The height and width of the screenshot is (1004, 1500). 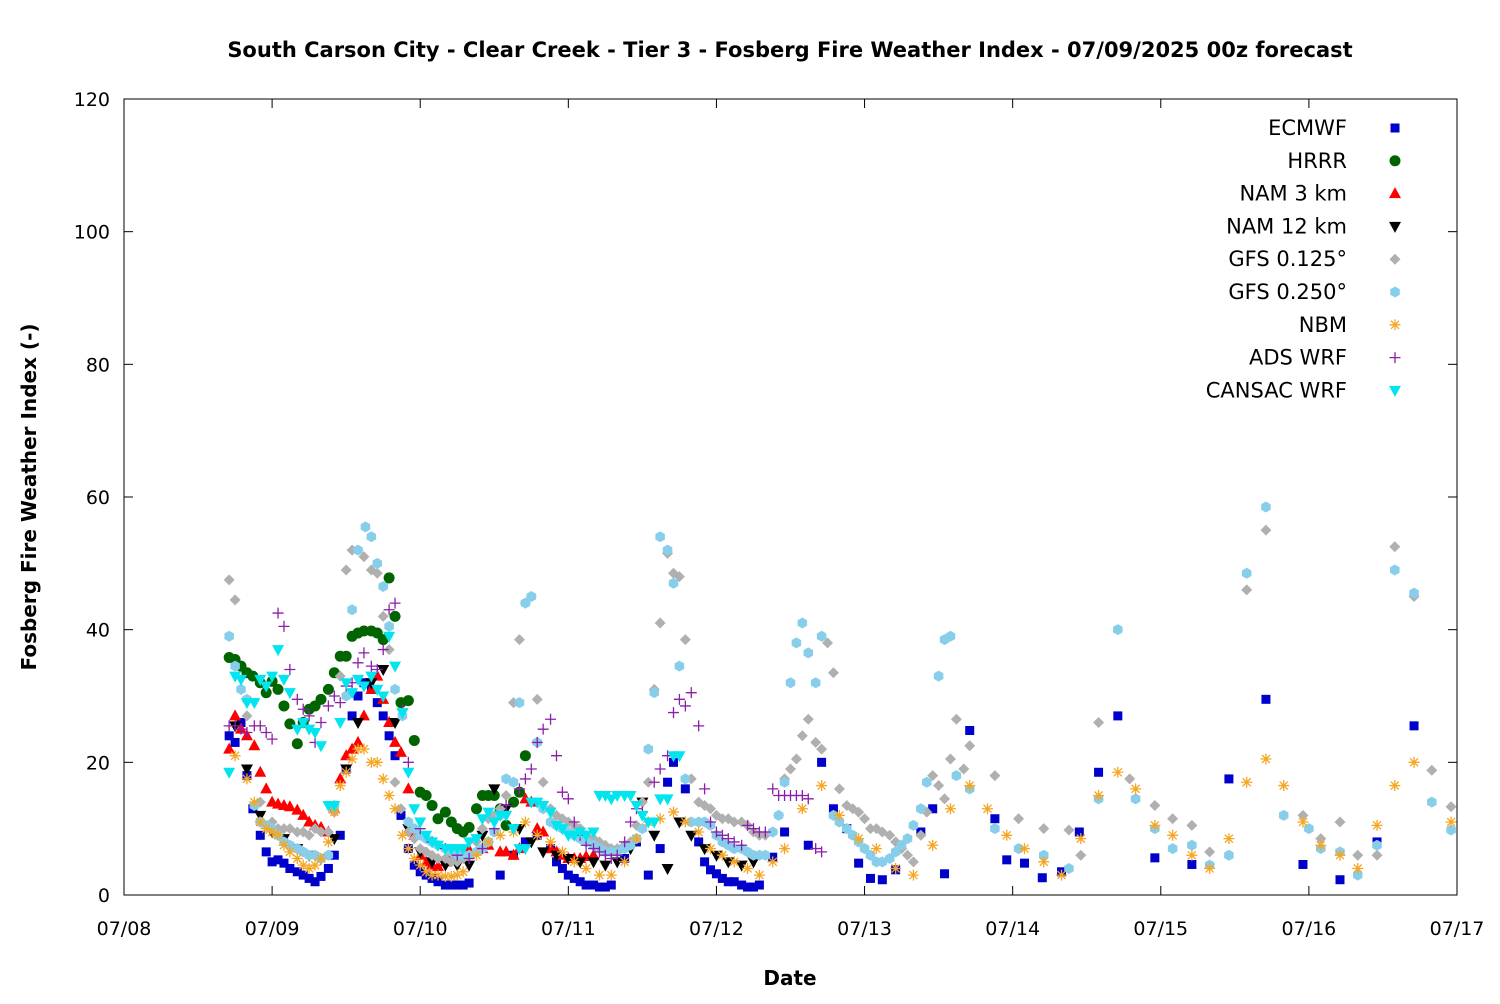 What do you see at coordinates (1298, 358) in the screenshot?
I see `legend-label: ADS WRF` at bounding box center [1298, 358].